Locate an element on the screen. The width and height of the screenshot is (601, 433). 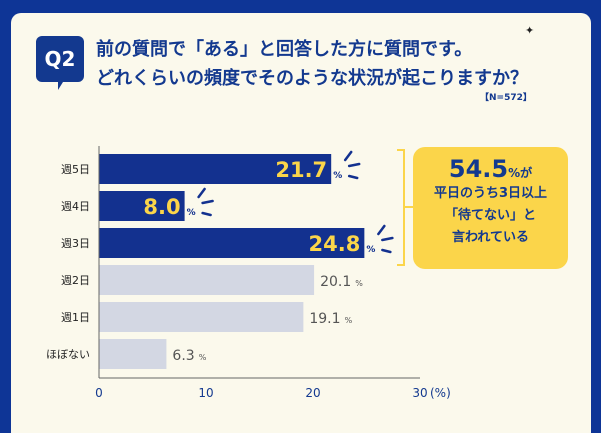
value-label: 24.8 is located at coordinates (335, 244).